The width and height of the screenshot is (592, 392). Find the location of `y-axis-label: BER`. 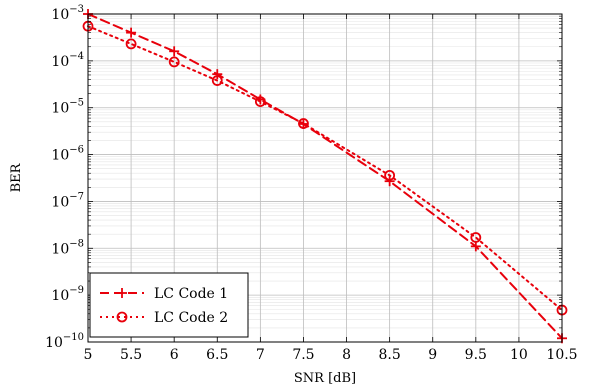

y-axis-label: BER is located at coordinates (16, 177).